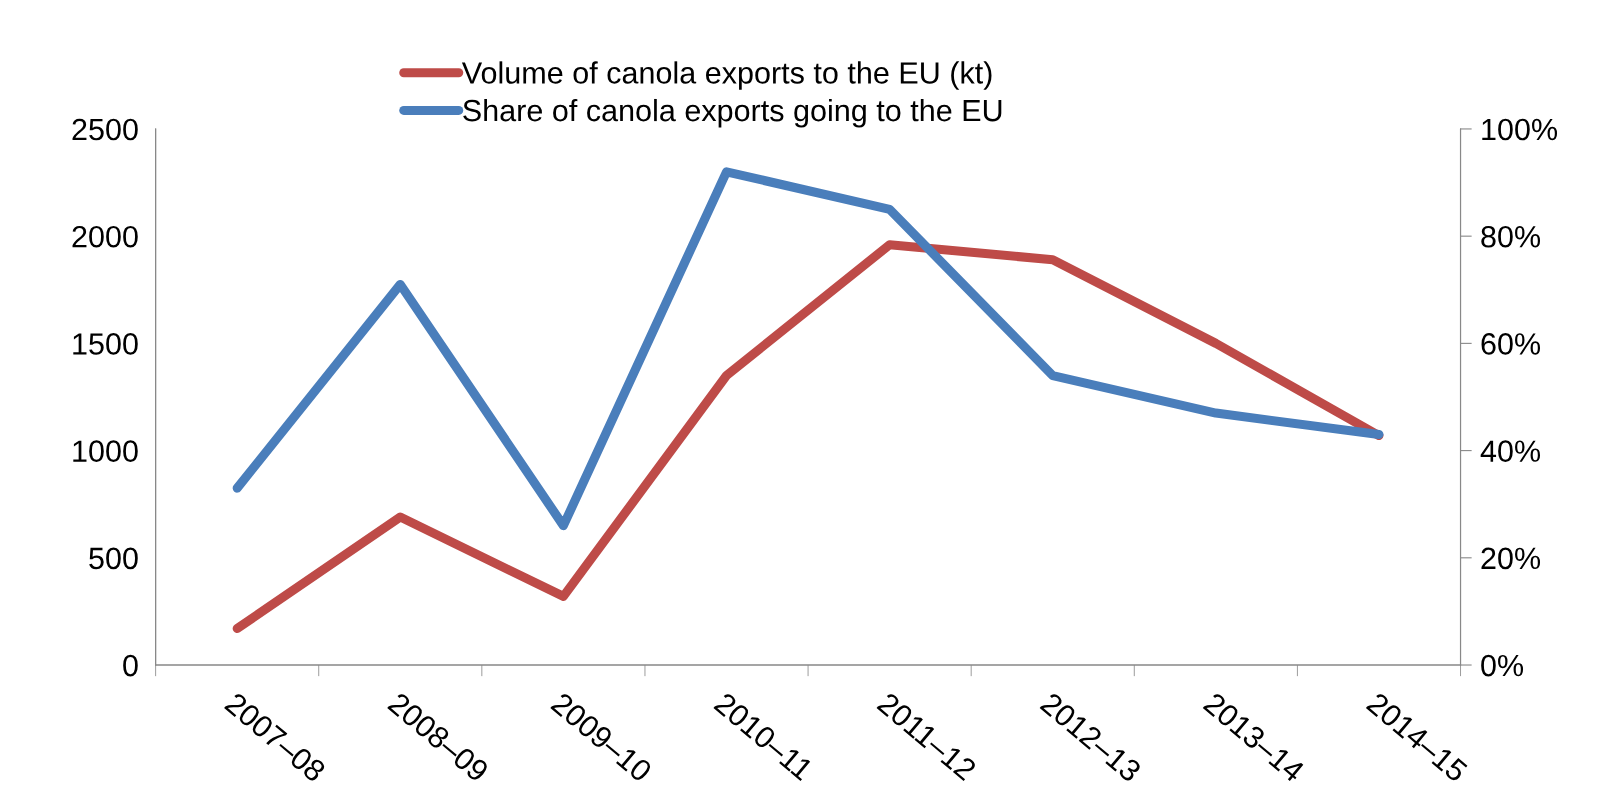 The width and height of the screenshot is (1621, 811). Describe the element at coordinates (732, 113) in the screenshot. I see `legend-label: Share of canola exports going to the EU` at that location.